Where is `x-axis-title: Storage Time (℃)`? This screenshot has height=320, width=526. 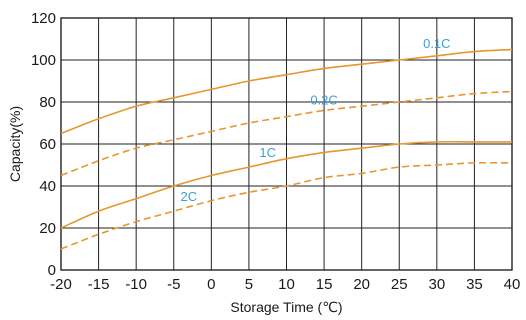 x-axis-title: Storage Time (℃) is located at coordinates (286, 307).